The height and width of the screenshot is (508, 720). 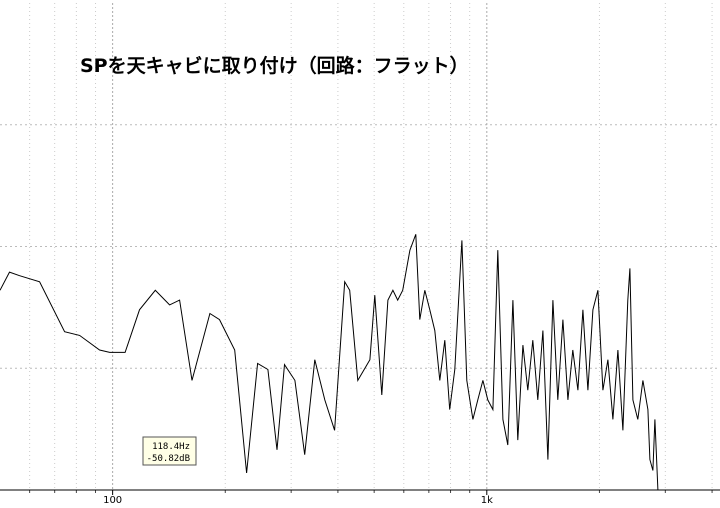 I want to click on chart-title: SPを天キャビに取り付け（回路：フラット）, so click(x=274, y=65).